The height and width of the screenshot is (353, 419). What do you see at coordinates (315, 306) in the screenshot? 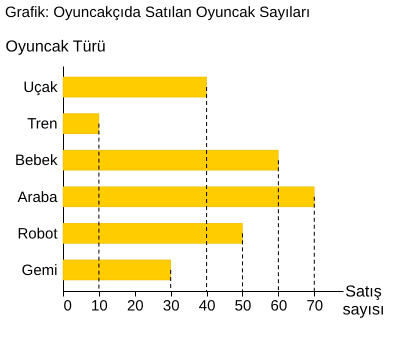
I see `x-tick-label: 70` at bounding box center [315, 306].